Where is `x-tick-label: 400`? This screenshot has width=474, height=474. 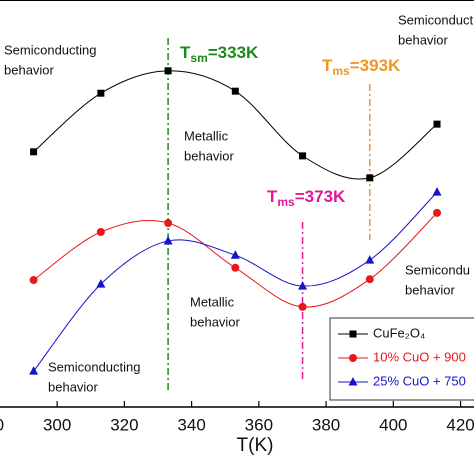
x-tick-label: 400 is located at coordinates (393, 424).